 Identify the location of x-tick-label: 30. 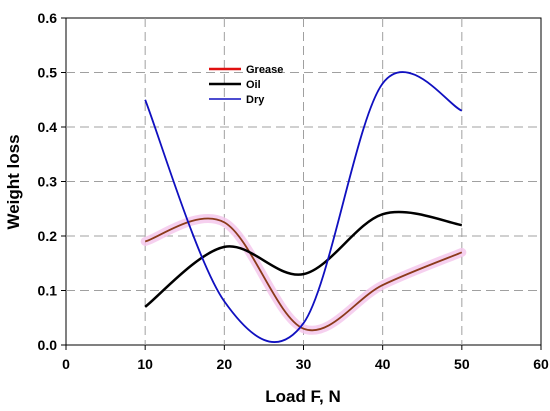
(304, 364).